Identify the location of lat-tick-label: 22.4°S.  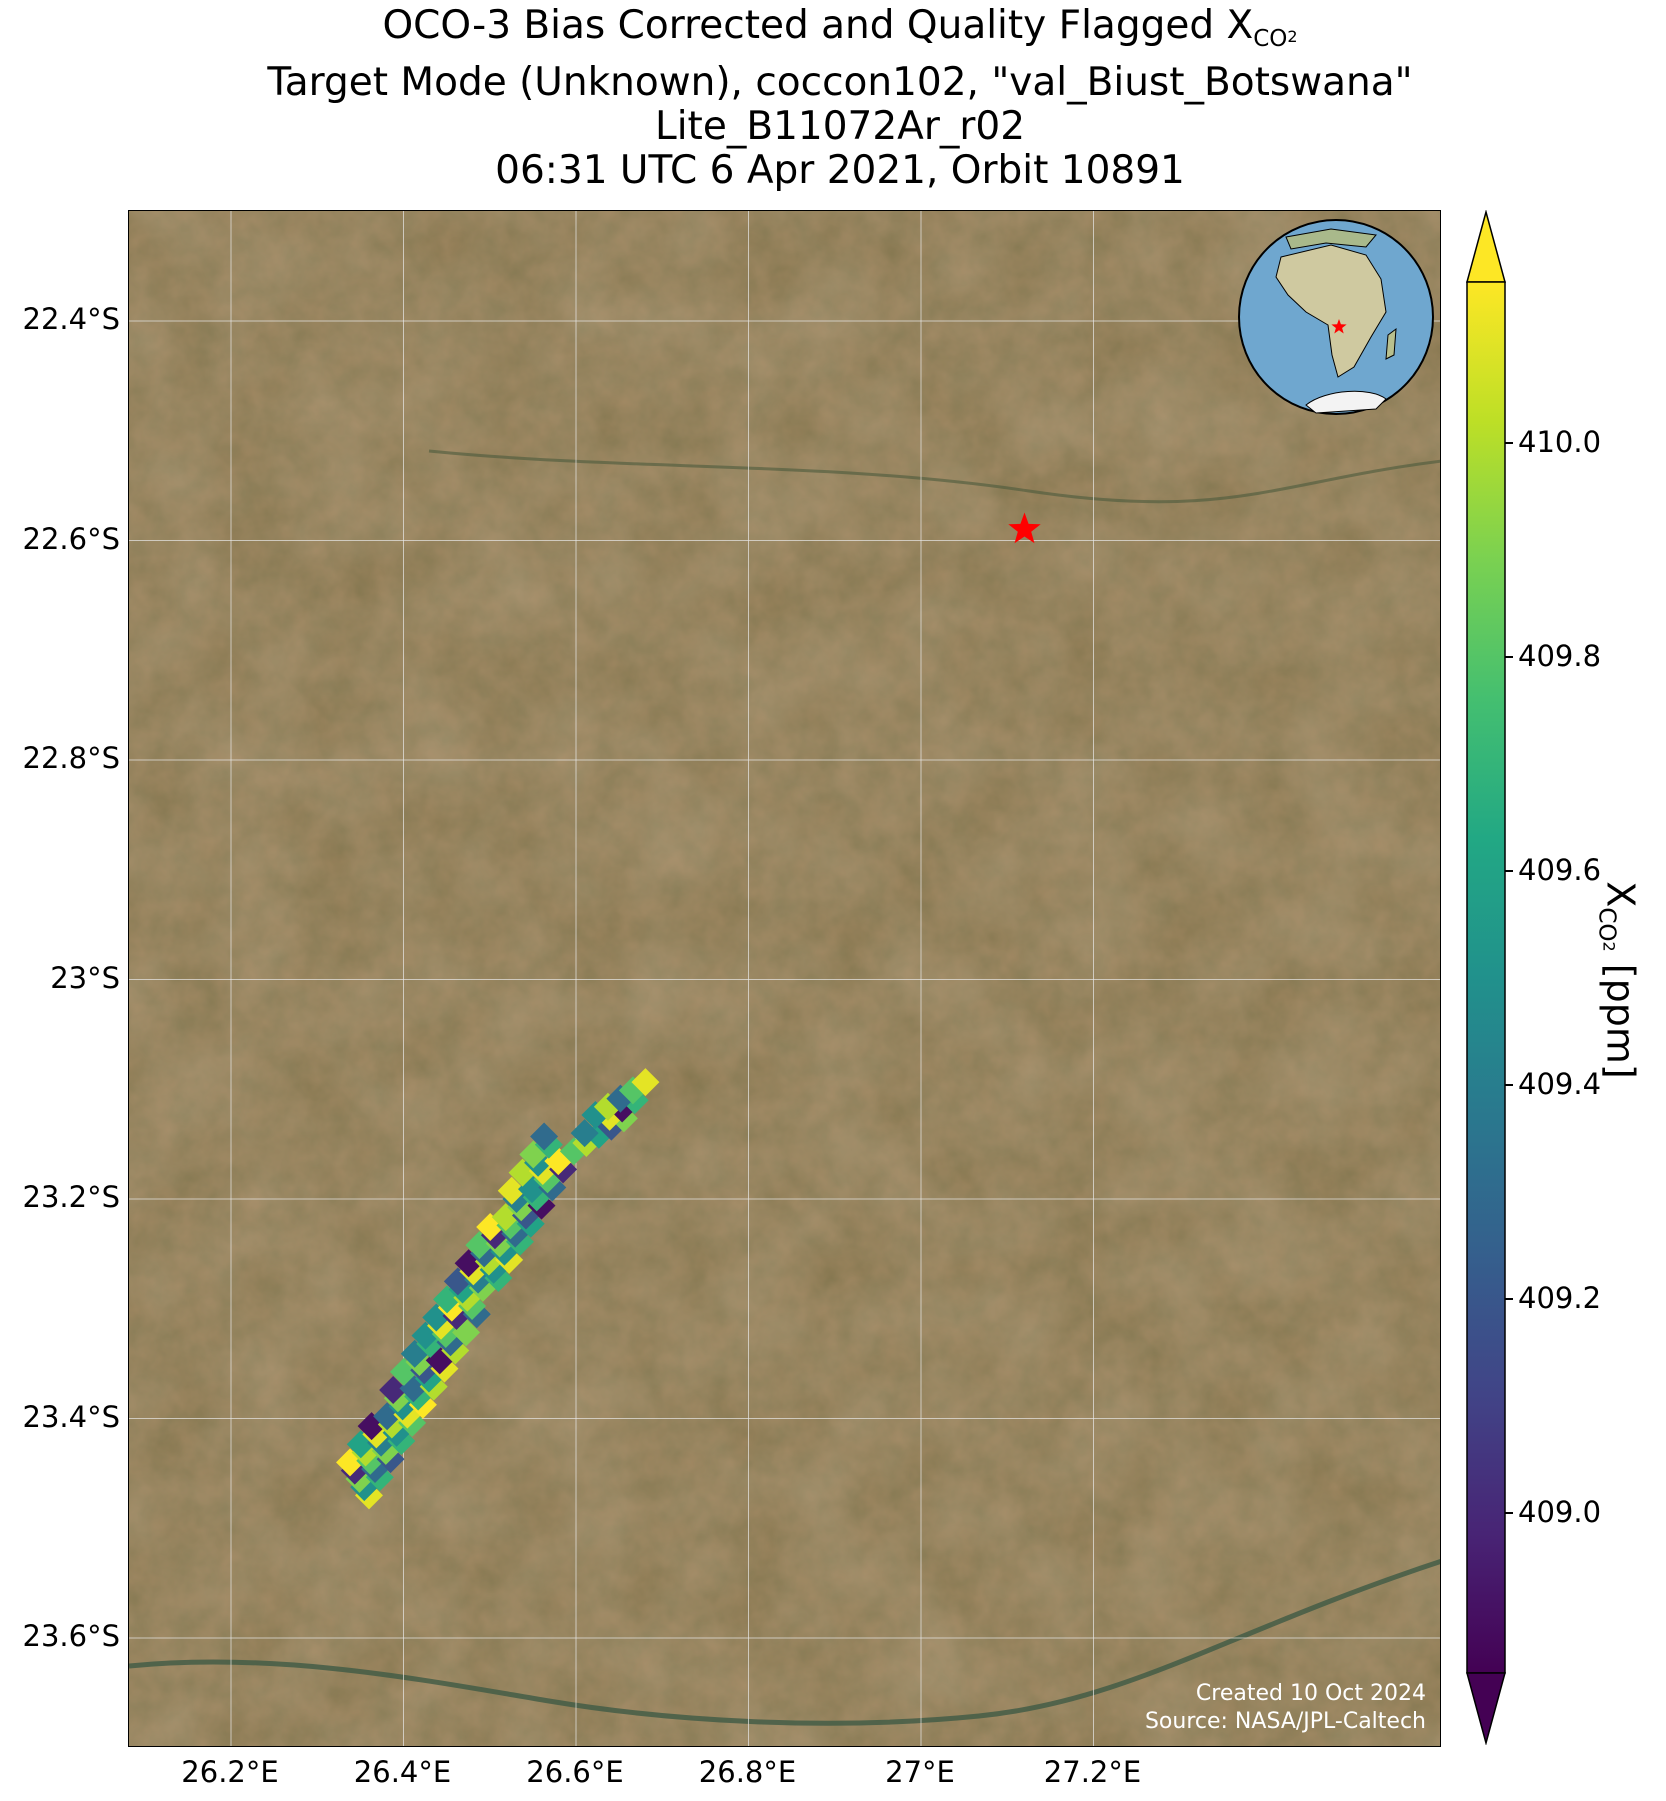
(71, 319).